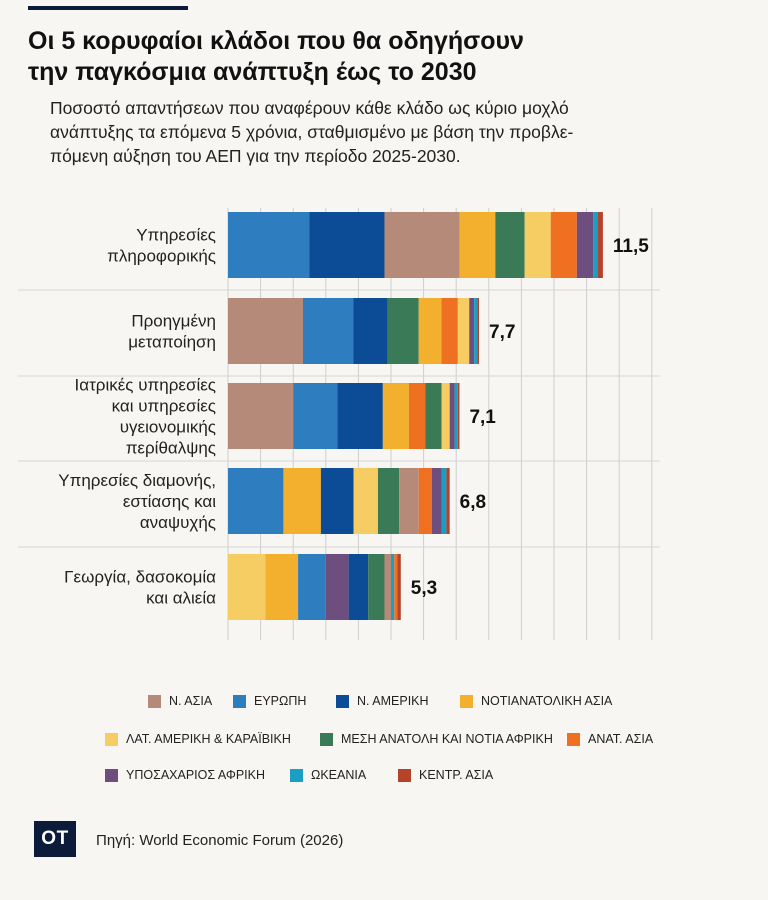  I want to click on category-label: Υπηρεσίες διαμονής,, so click(137, 480).